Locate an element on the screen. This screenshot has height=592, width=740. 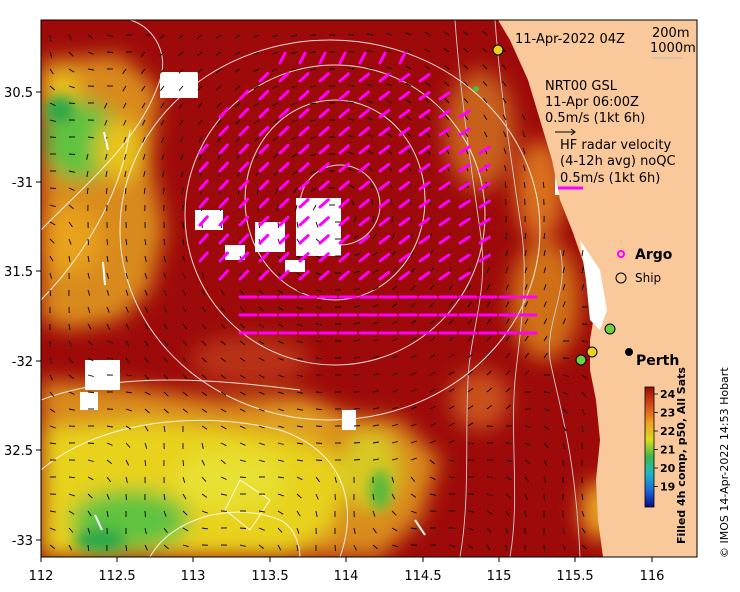
gsl-label-3: 0.5m/s (1kt 6h) is located at coordinates (595, 118).